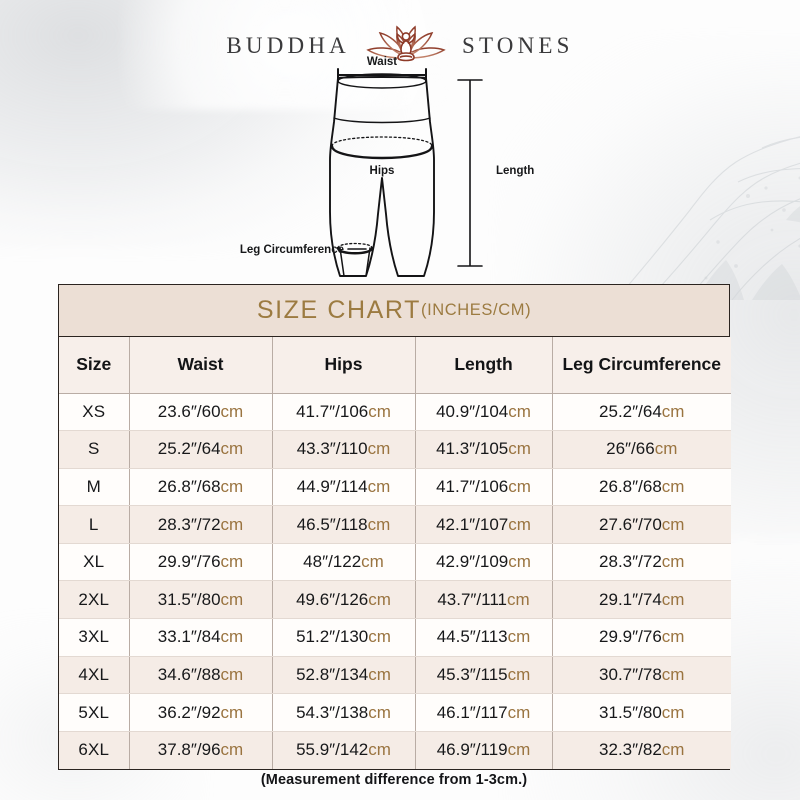 Image resolution: width=800 pixels, height=800 pixels. What do you see at coordinates (189, 524) in the screenshot?
I see `value-inches: 28.3″/72` at bounding box center [189, 524].